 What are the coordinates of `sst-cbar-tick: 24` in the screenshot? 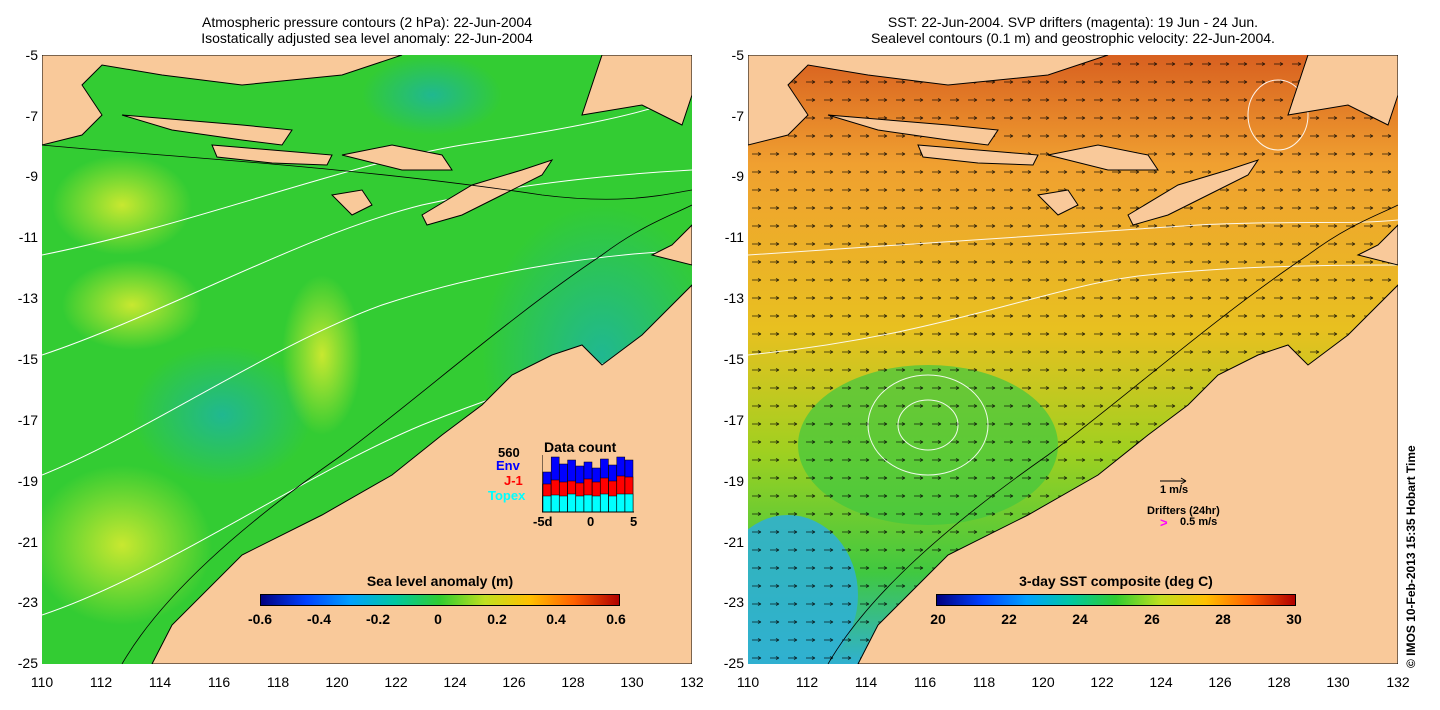 It's located at (1080, 619).